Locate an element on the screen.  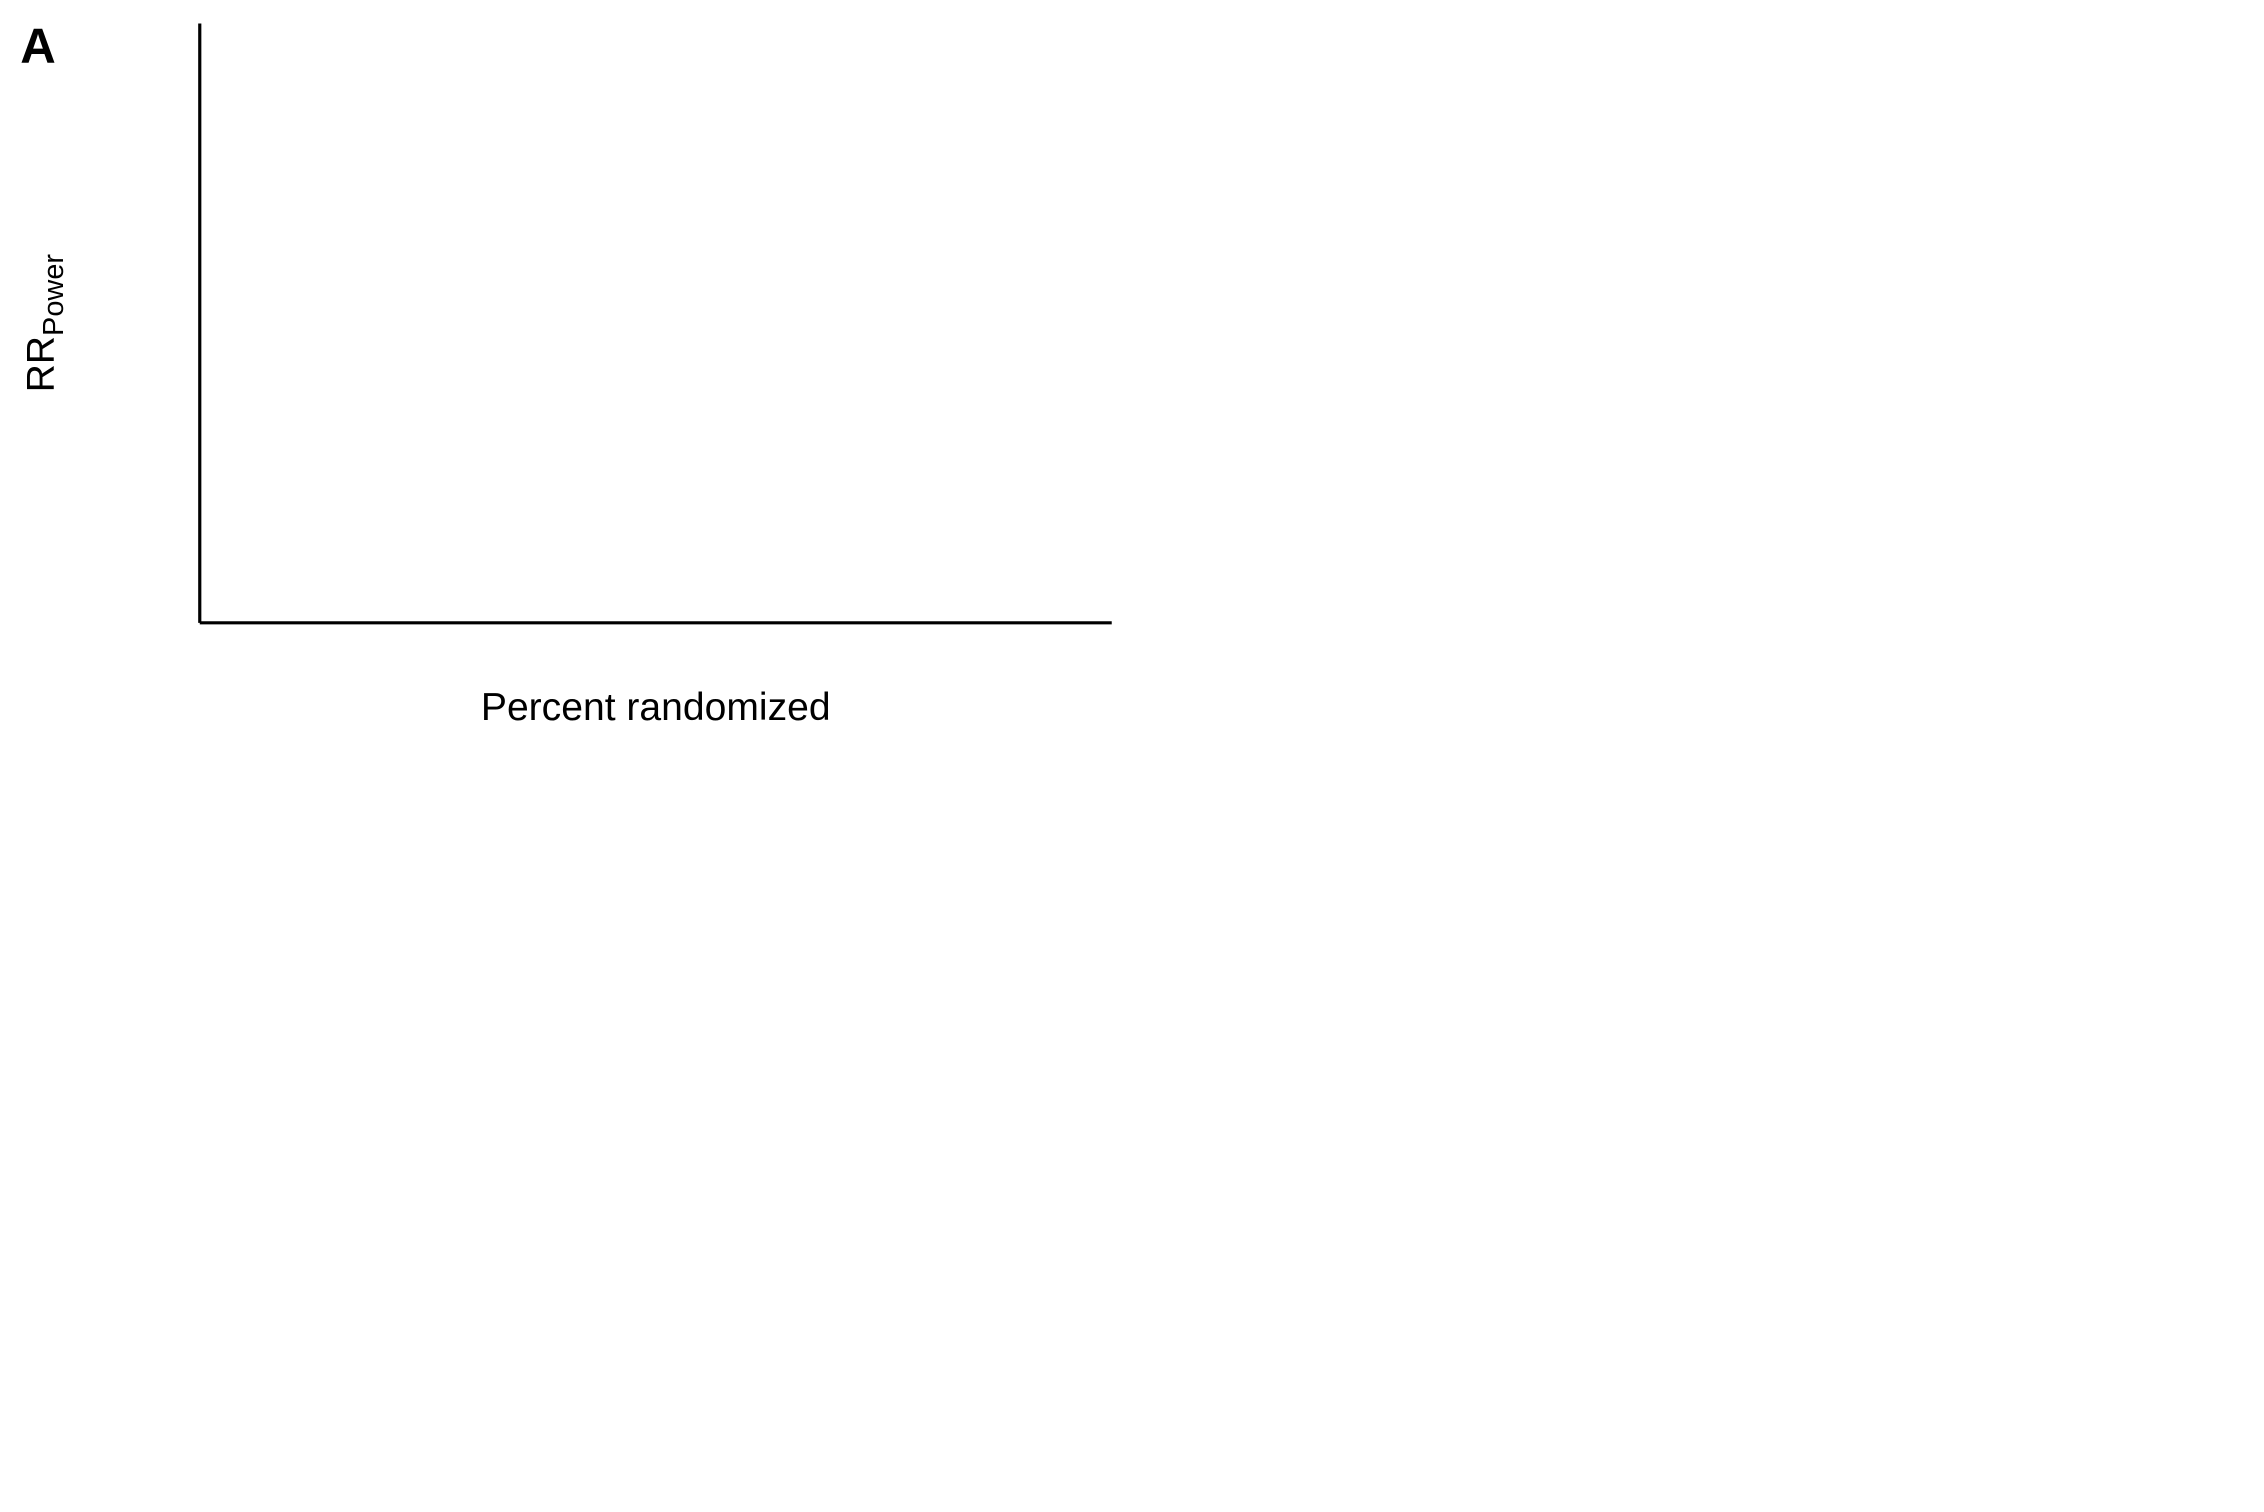
y-axis-title-sub: Power is located at coordinates (54, 295).